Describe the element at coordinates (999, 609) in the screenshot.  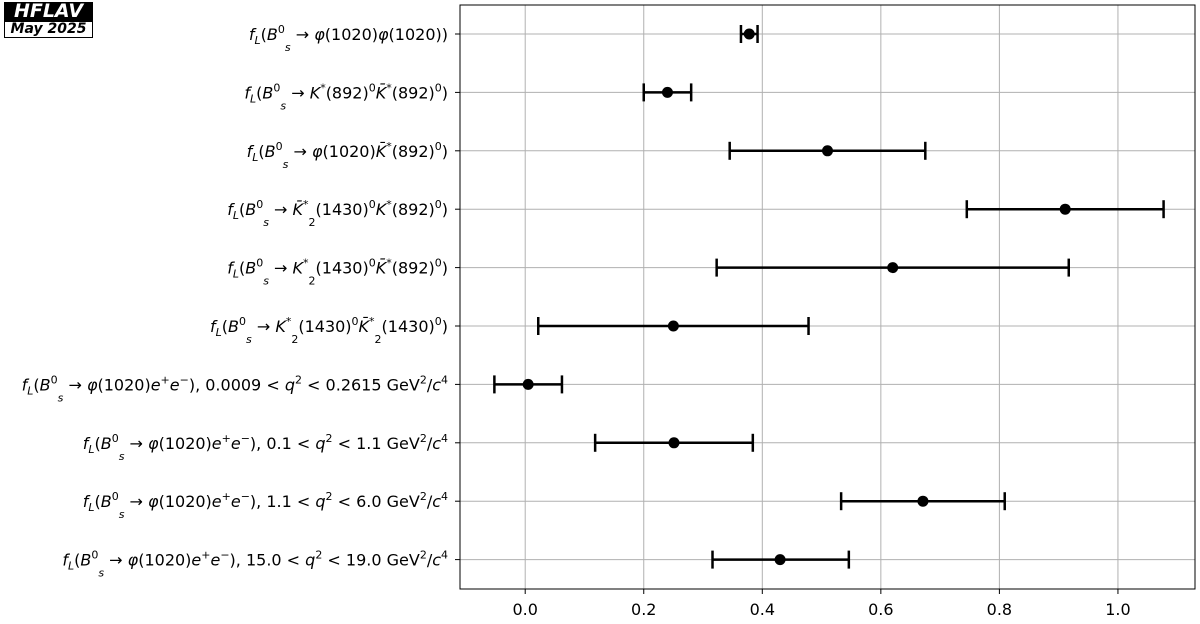
I see `x-tick-label: 0.8` at that location.